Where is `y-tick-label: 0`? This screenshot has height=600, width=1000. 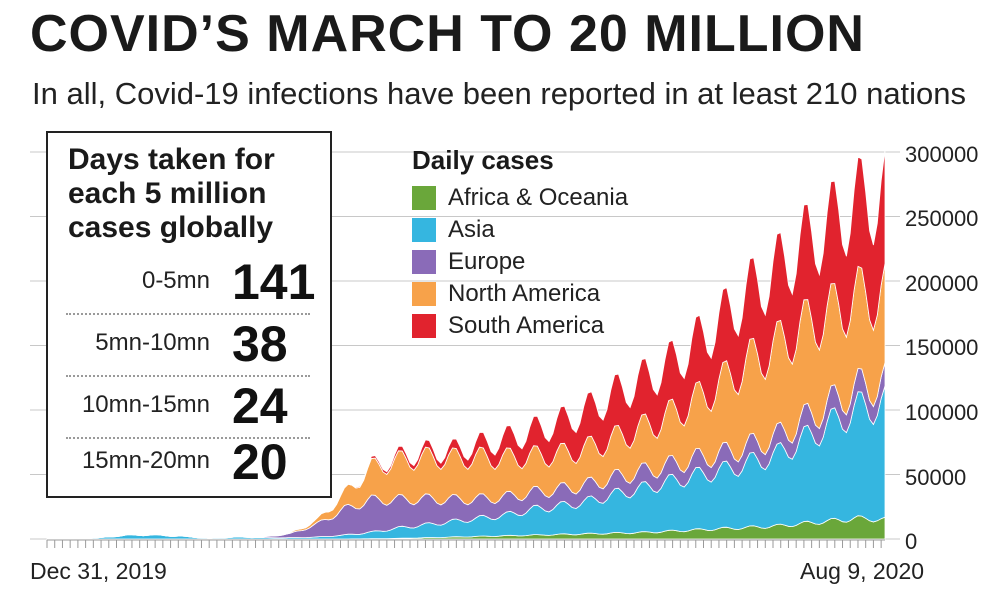
y-tick-label: 0 is located at coordinates (911, 541).